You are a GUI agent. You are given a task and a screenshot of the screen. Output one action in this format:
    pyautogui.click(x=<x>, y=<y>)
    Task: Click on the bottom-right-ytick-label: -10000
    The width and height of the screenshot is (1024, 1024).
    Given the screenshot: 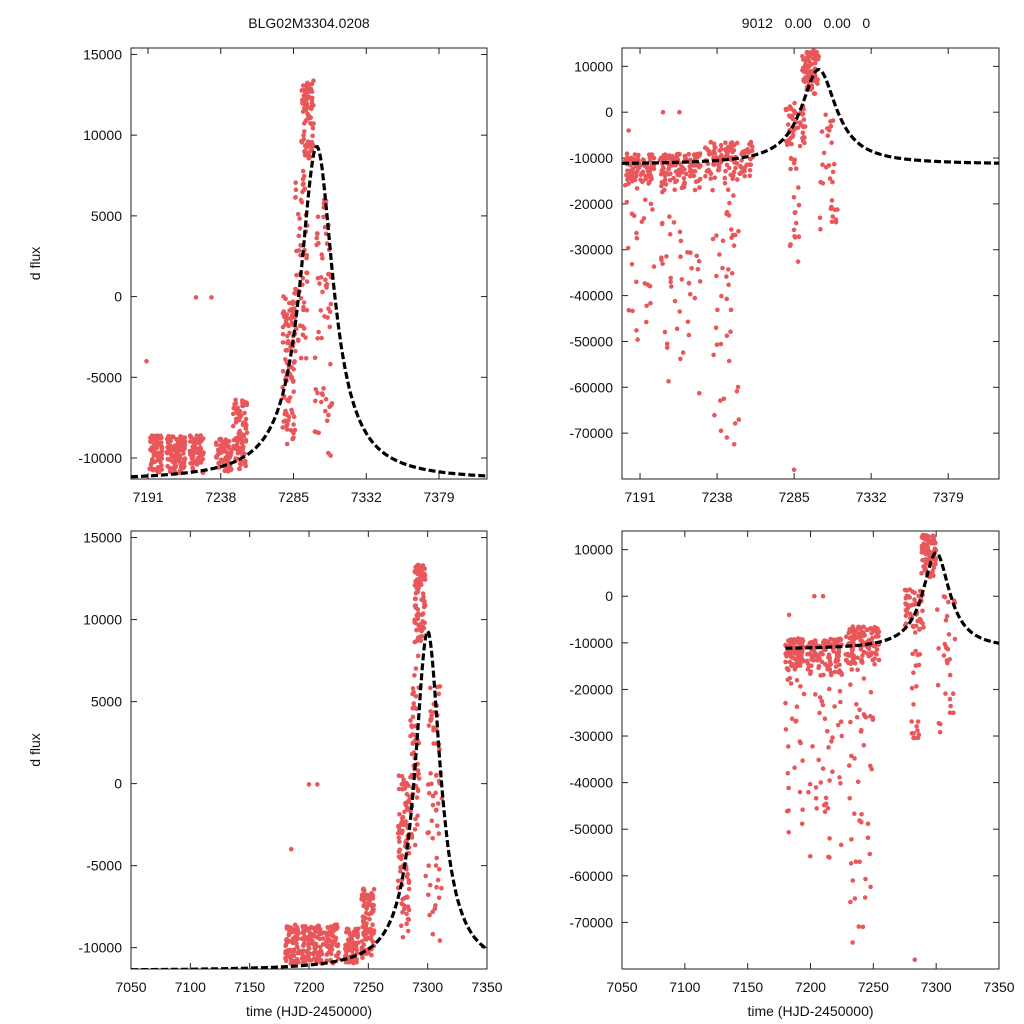 What is the action you would take?
    pyautogui.click(x=591, y=643)
    